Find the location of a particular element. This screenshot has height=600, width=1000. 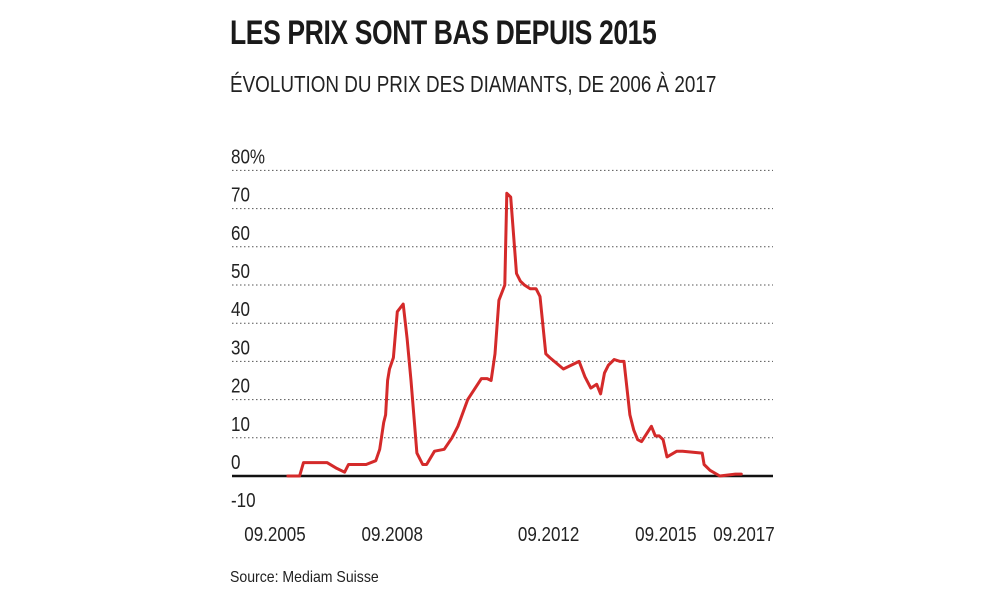

y-tick-label: 50 is located at coordinates (240, 271).